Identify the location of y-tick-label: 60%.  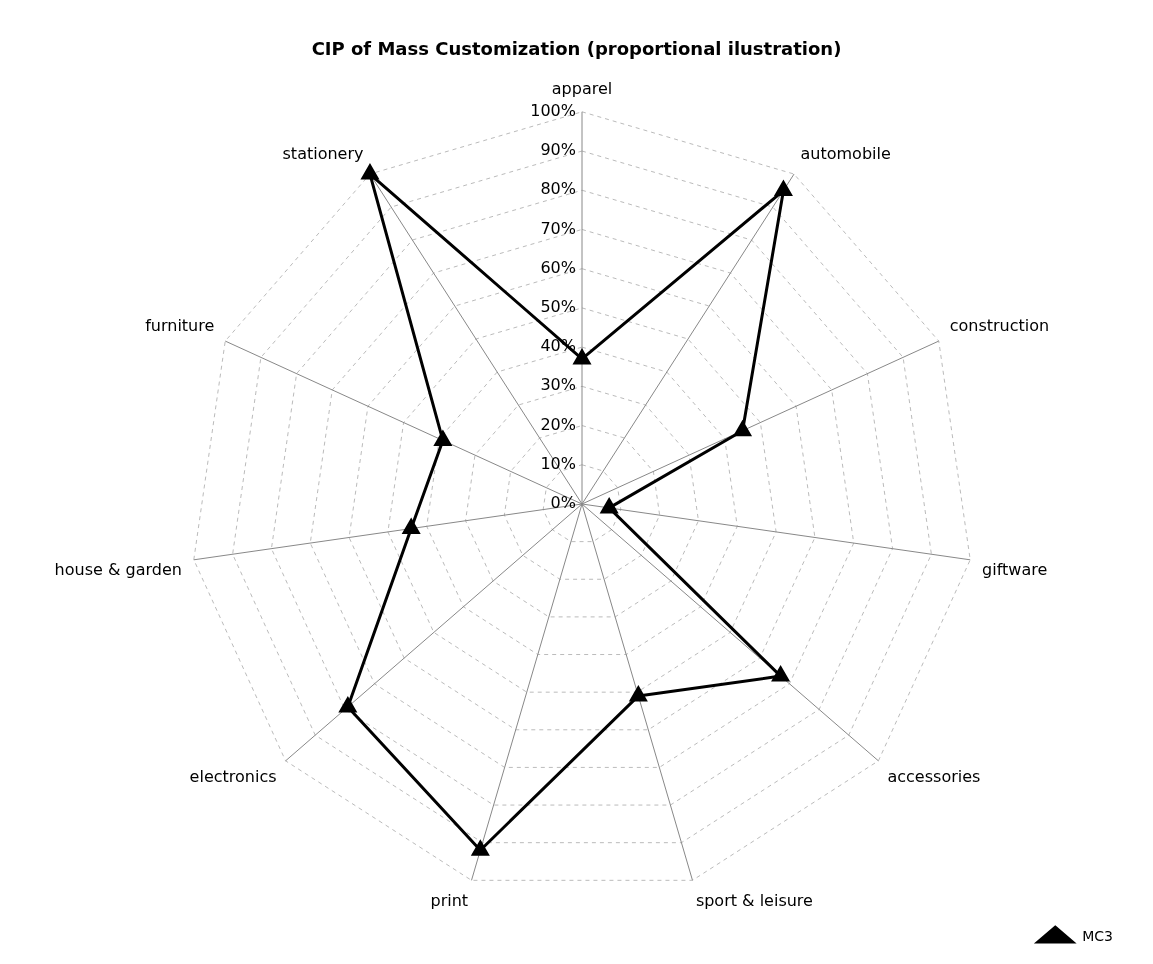
(558, 267).